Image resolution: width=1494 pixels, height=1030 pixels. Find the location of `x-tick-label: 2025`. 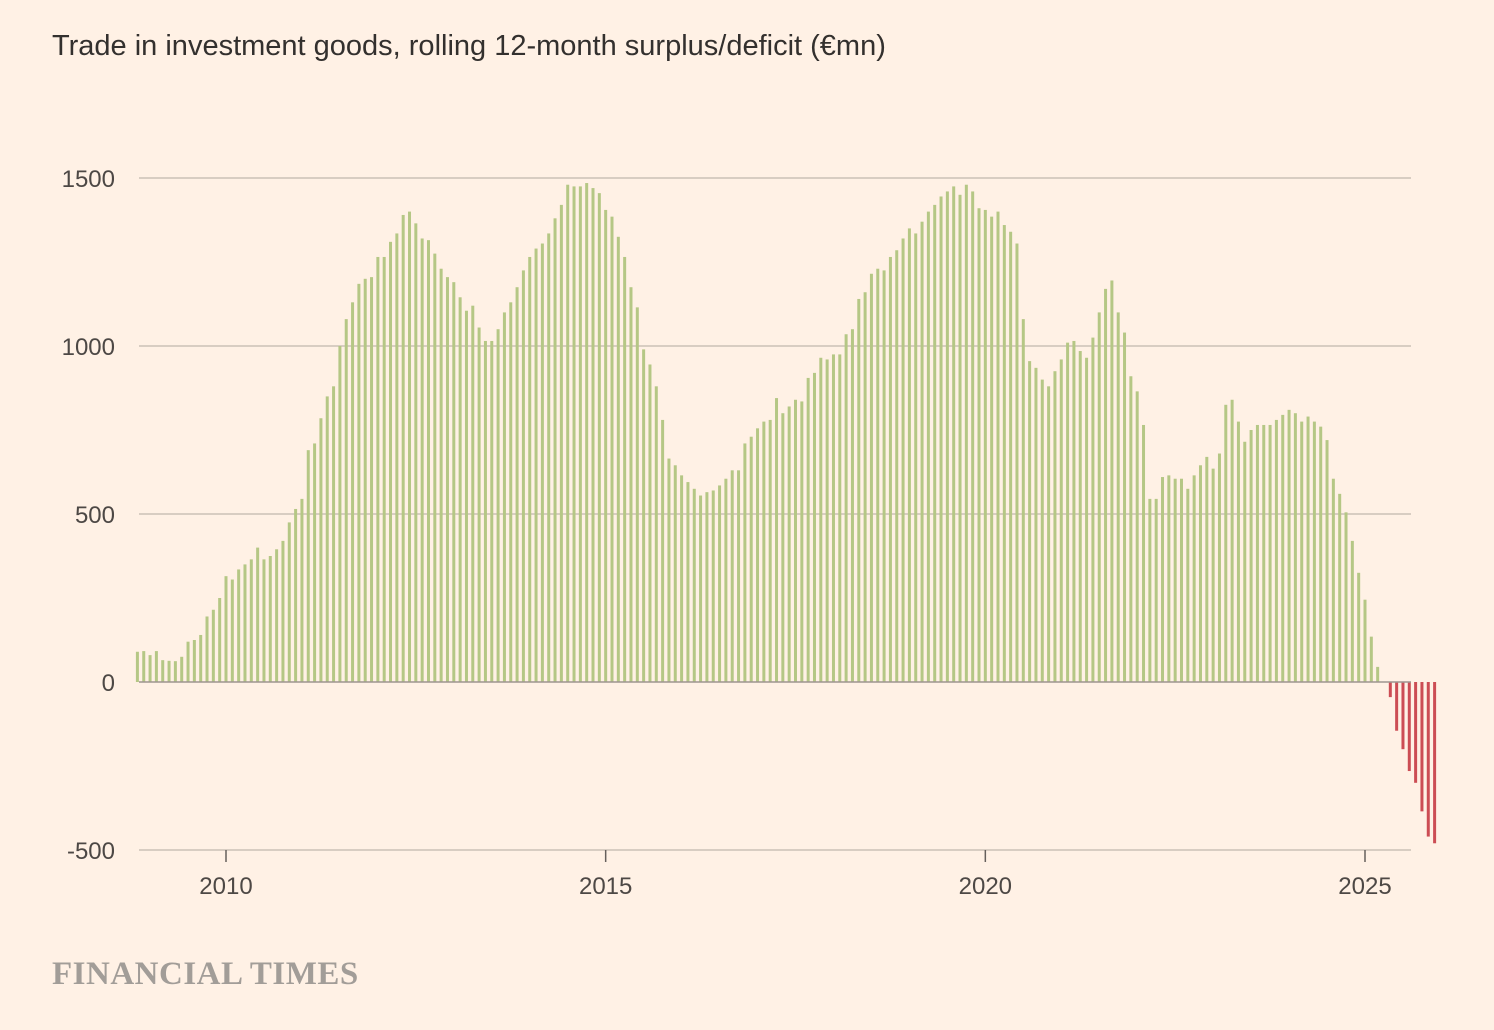

x-tick-label: 2025 is located at coordinates (1364, 886).